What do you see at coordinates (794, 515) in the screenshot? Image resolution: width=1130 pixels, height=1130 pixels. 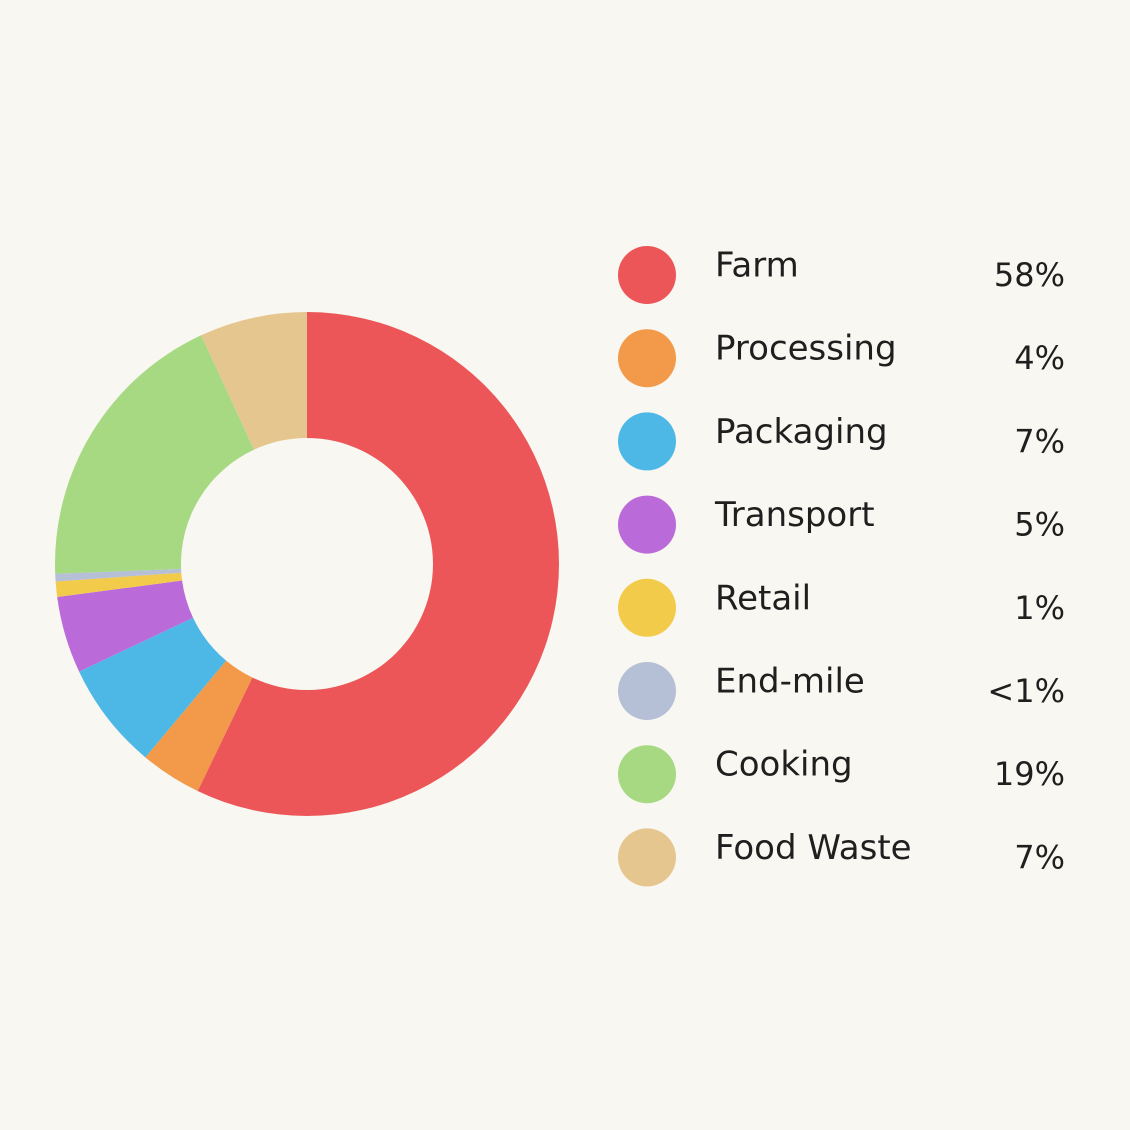 I see `legend-label: Transport` at bounding box center [794, 515].